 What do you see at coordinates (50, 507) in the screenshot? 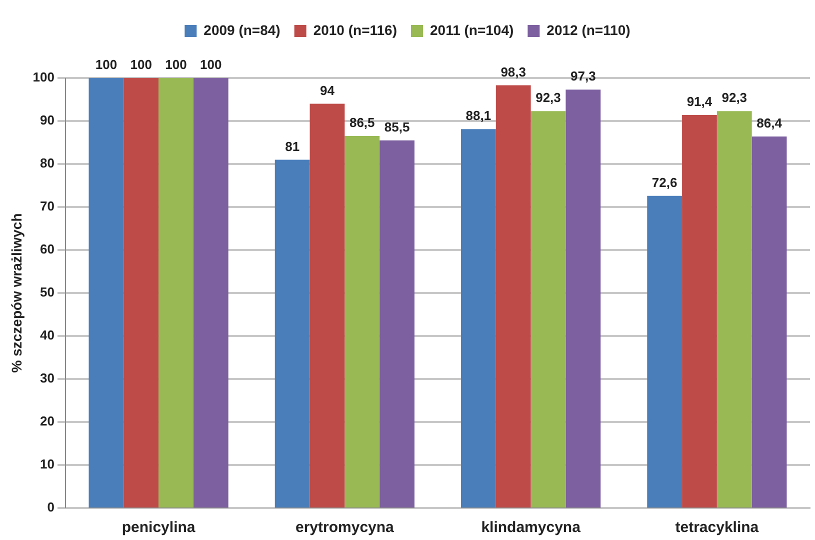
I see `y-tick-label: 0` at bounding box center [50, 507].